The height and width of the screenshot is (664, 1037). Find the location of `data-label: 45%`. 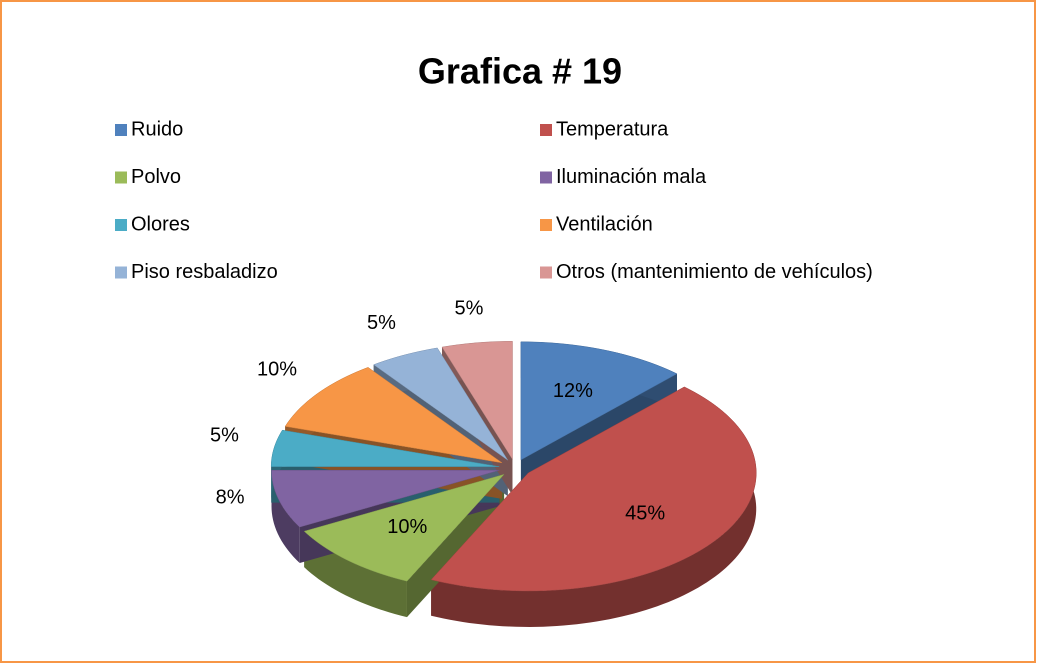

data-label: 45% is located at coordinates (645, 513).